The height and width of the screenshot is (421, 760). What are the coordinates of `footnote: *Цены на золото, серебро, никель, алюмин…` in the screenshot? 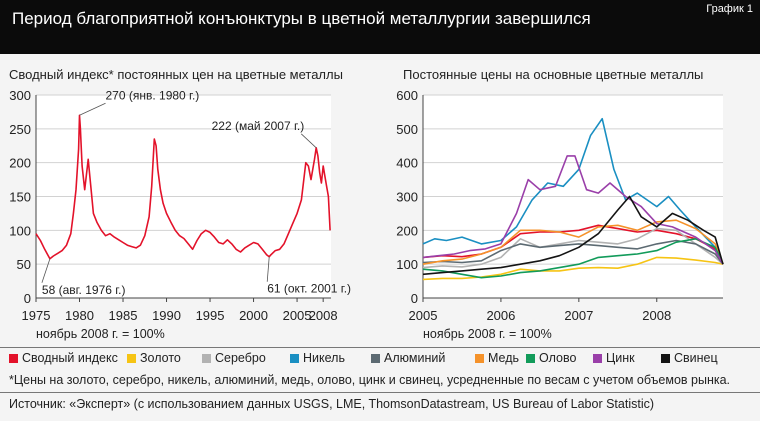 It's located at (370, 380).